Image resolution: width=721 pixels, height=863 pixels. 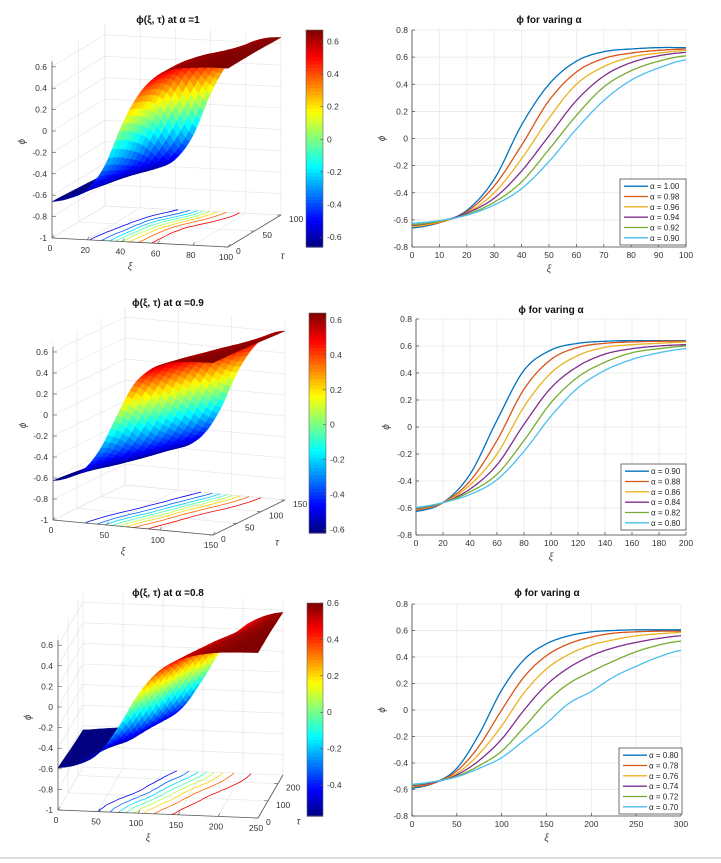 What do you see at coordinates (404, 481) in the screenshot?
I see `y-tick-label: -0.4` at bounding box center [404, 481].